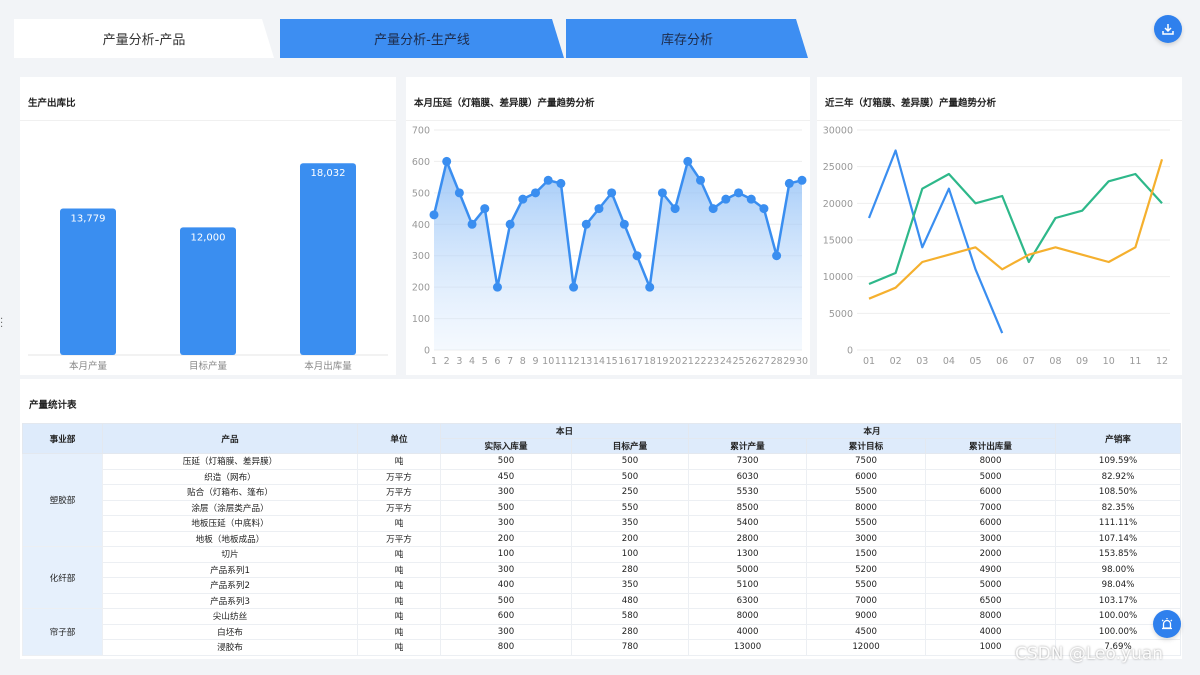 This screenshot has width=1200, height=675. Describe the element at coordinates (747, 492) in the screenshot. I see `table-cell: 5530` at that location.